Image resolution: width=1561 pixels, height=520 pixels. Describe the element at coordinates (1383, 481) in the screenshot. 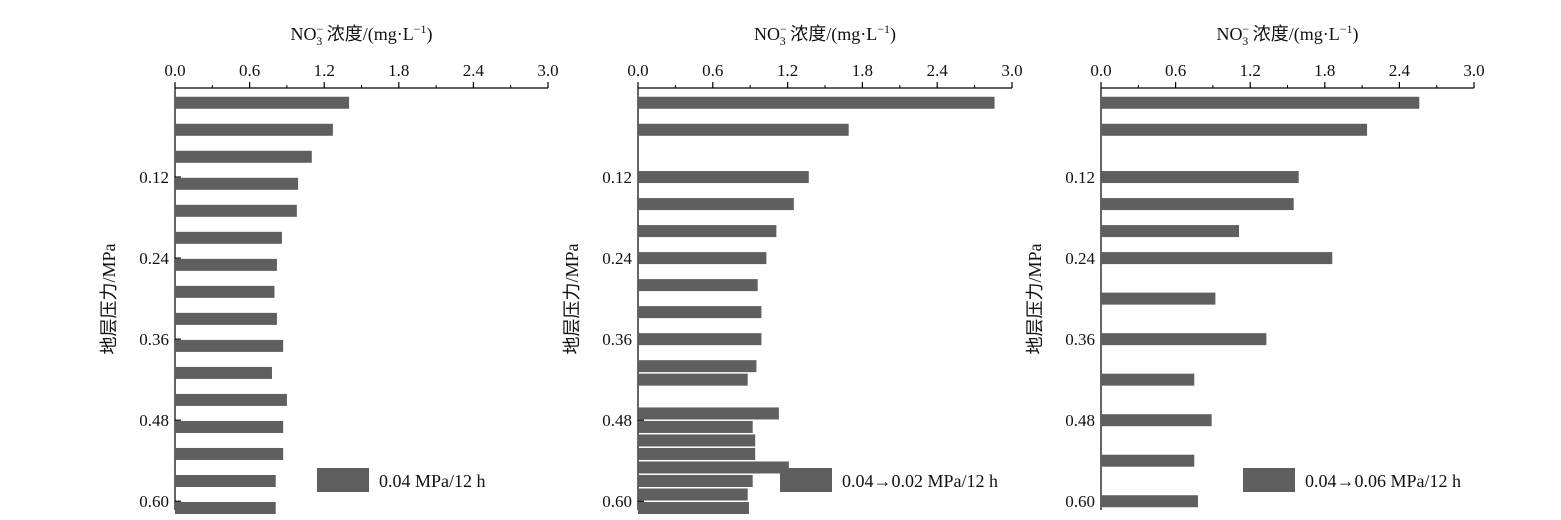

I see `legend-label: 0.04→0.06 MPa/12 h` at that location.